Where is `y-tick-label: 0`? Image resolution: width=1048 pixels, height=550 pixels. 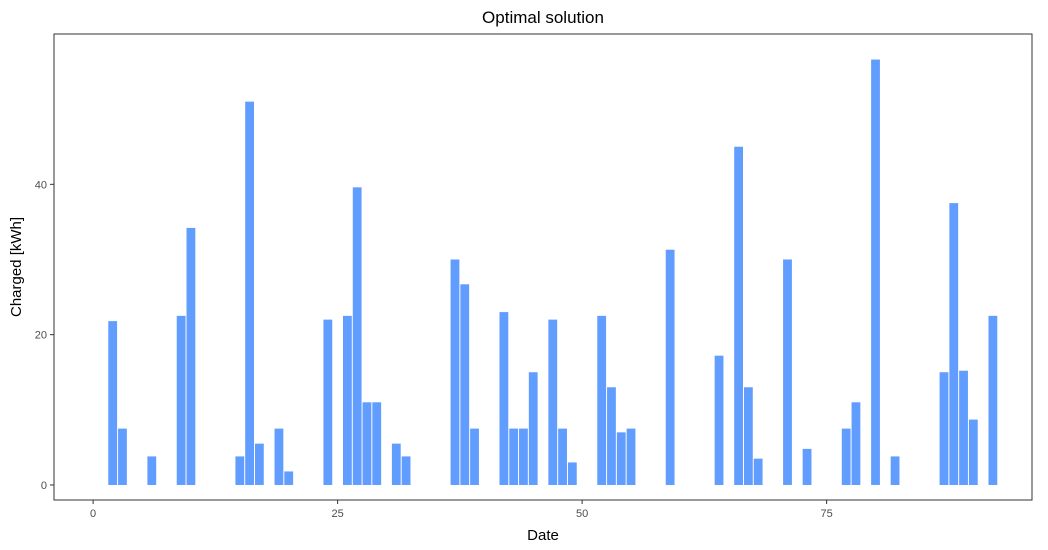
y-tick-label: 0 is located at coordinates (44, 486).